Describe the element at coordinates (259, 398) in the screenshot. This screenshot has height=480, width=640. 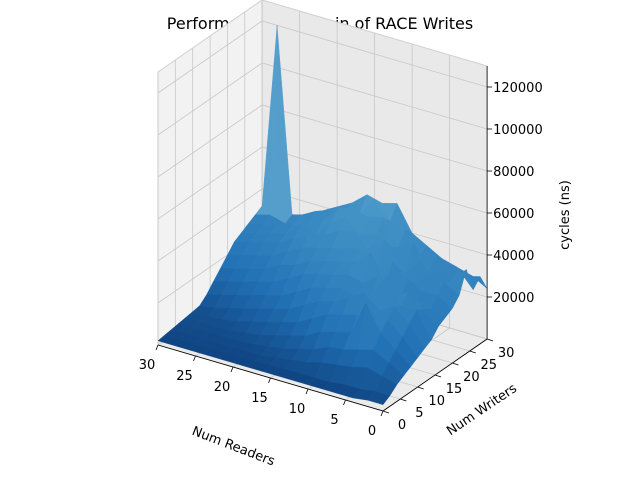
I see `x-tick-label: 15` at that location.